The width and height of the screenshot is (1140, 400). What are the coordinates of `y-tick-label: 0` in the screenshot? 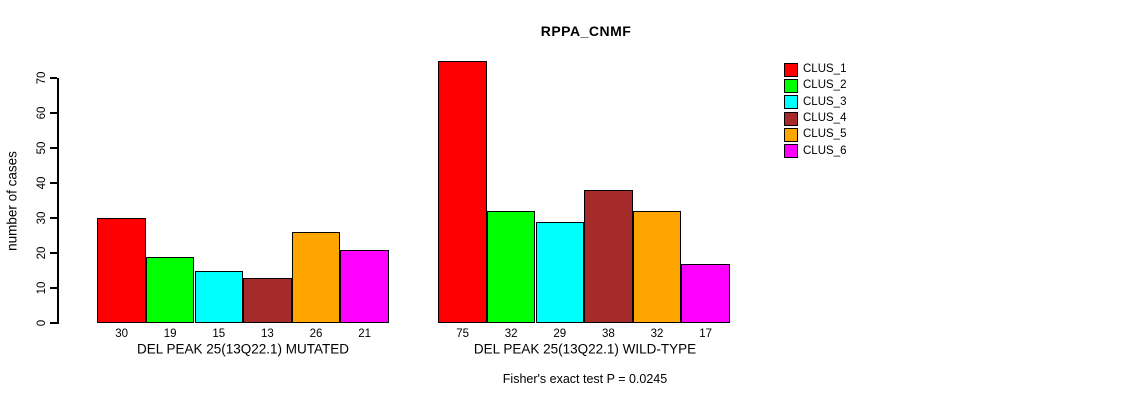 It's located at (42, 323).